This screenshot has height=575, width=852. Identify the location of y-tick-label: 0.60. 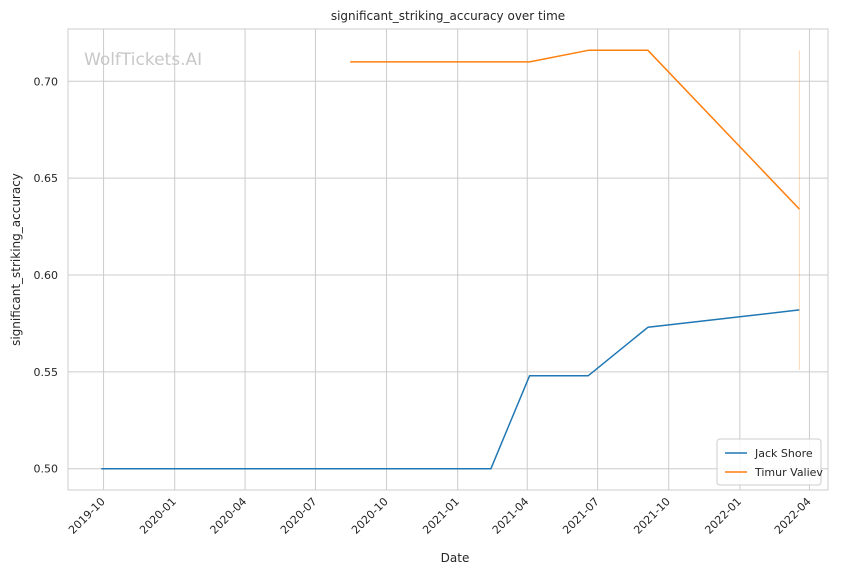
(46, 275).